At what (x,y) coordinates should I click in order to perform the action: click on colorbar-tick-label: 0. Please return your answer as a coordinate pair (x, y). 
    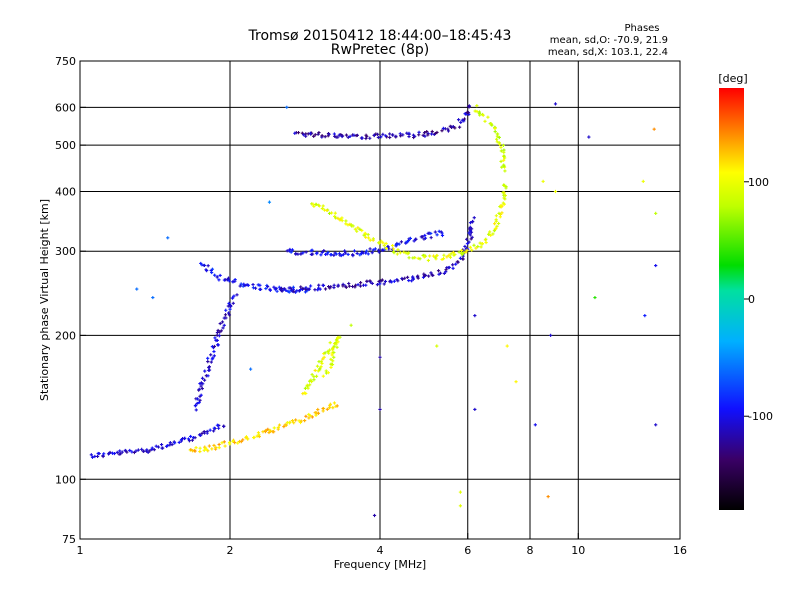
    Looking at the image, I should click on (751, 299).